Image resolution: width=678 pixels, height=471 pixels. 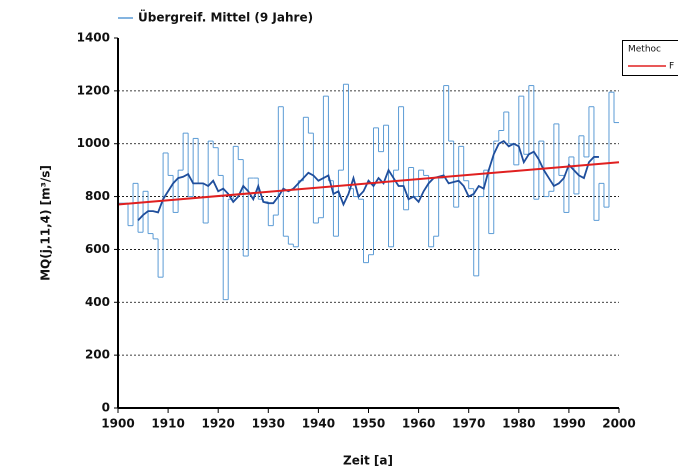 What do you see at coordinates (671, 67) in the screenshot?
I see `legend-label: F` at bounding box center [671, 67].